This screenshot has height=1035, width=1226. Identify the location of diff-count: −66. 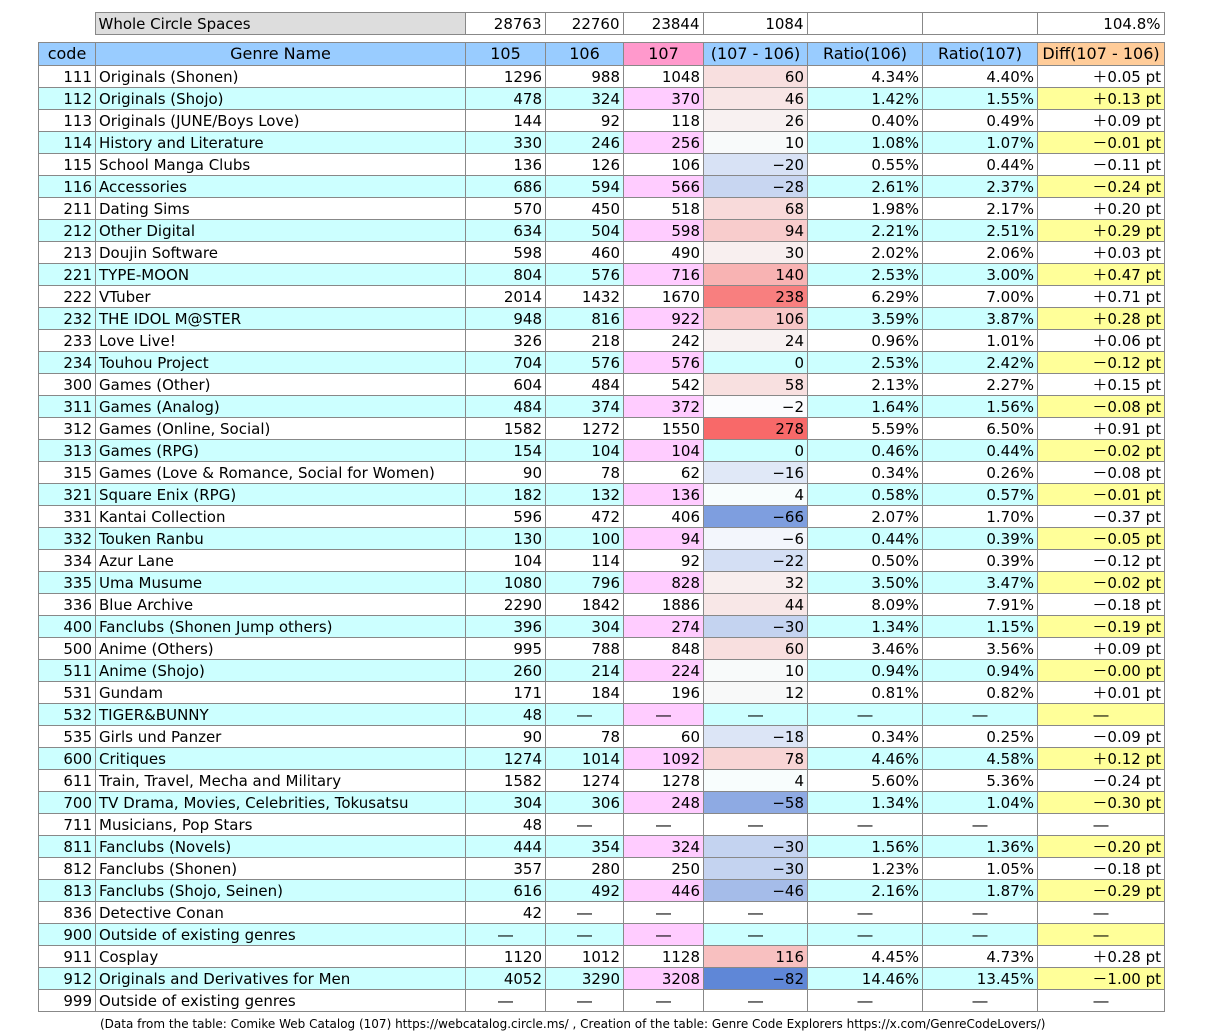
(755, 516).